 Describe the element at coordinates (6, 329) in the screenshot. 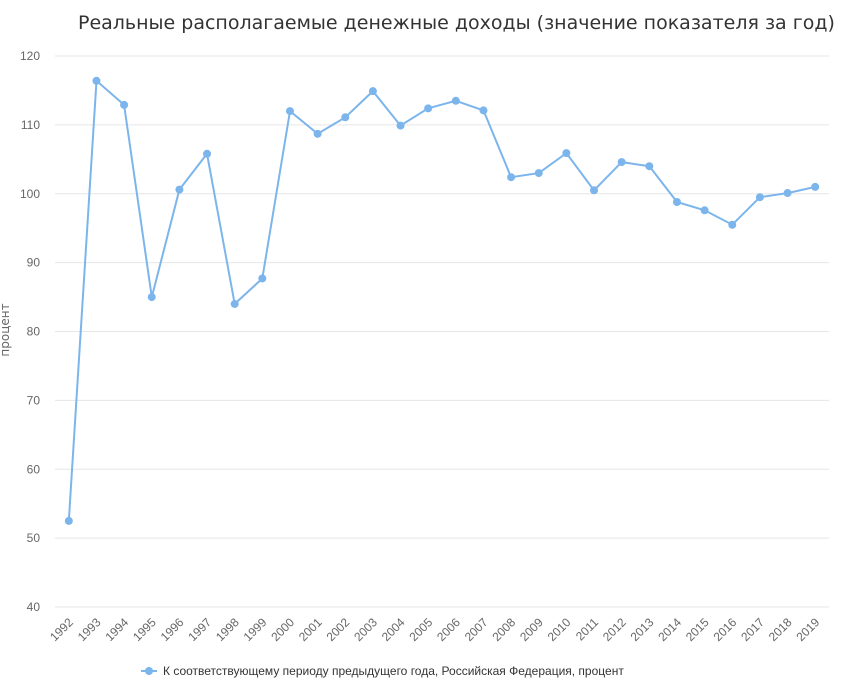

I see `y-axis-title: процент` at that location.